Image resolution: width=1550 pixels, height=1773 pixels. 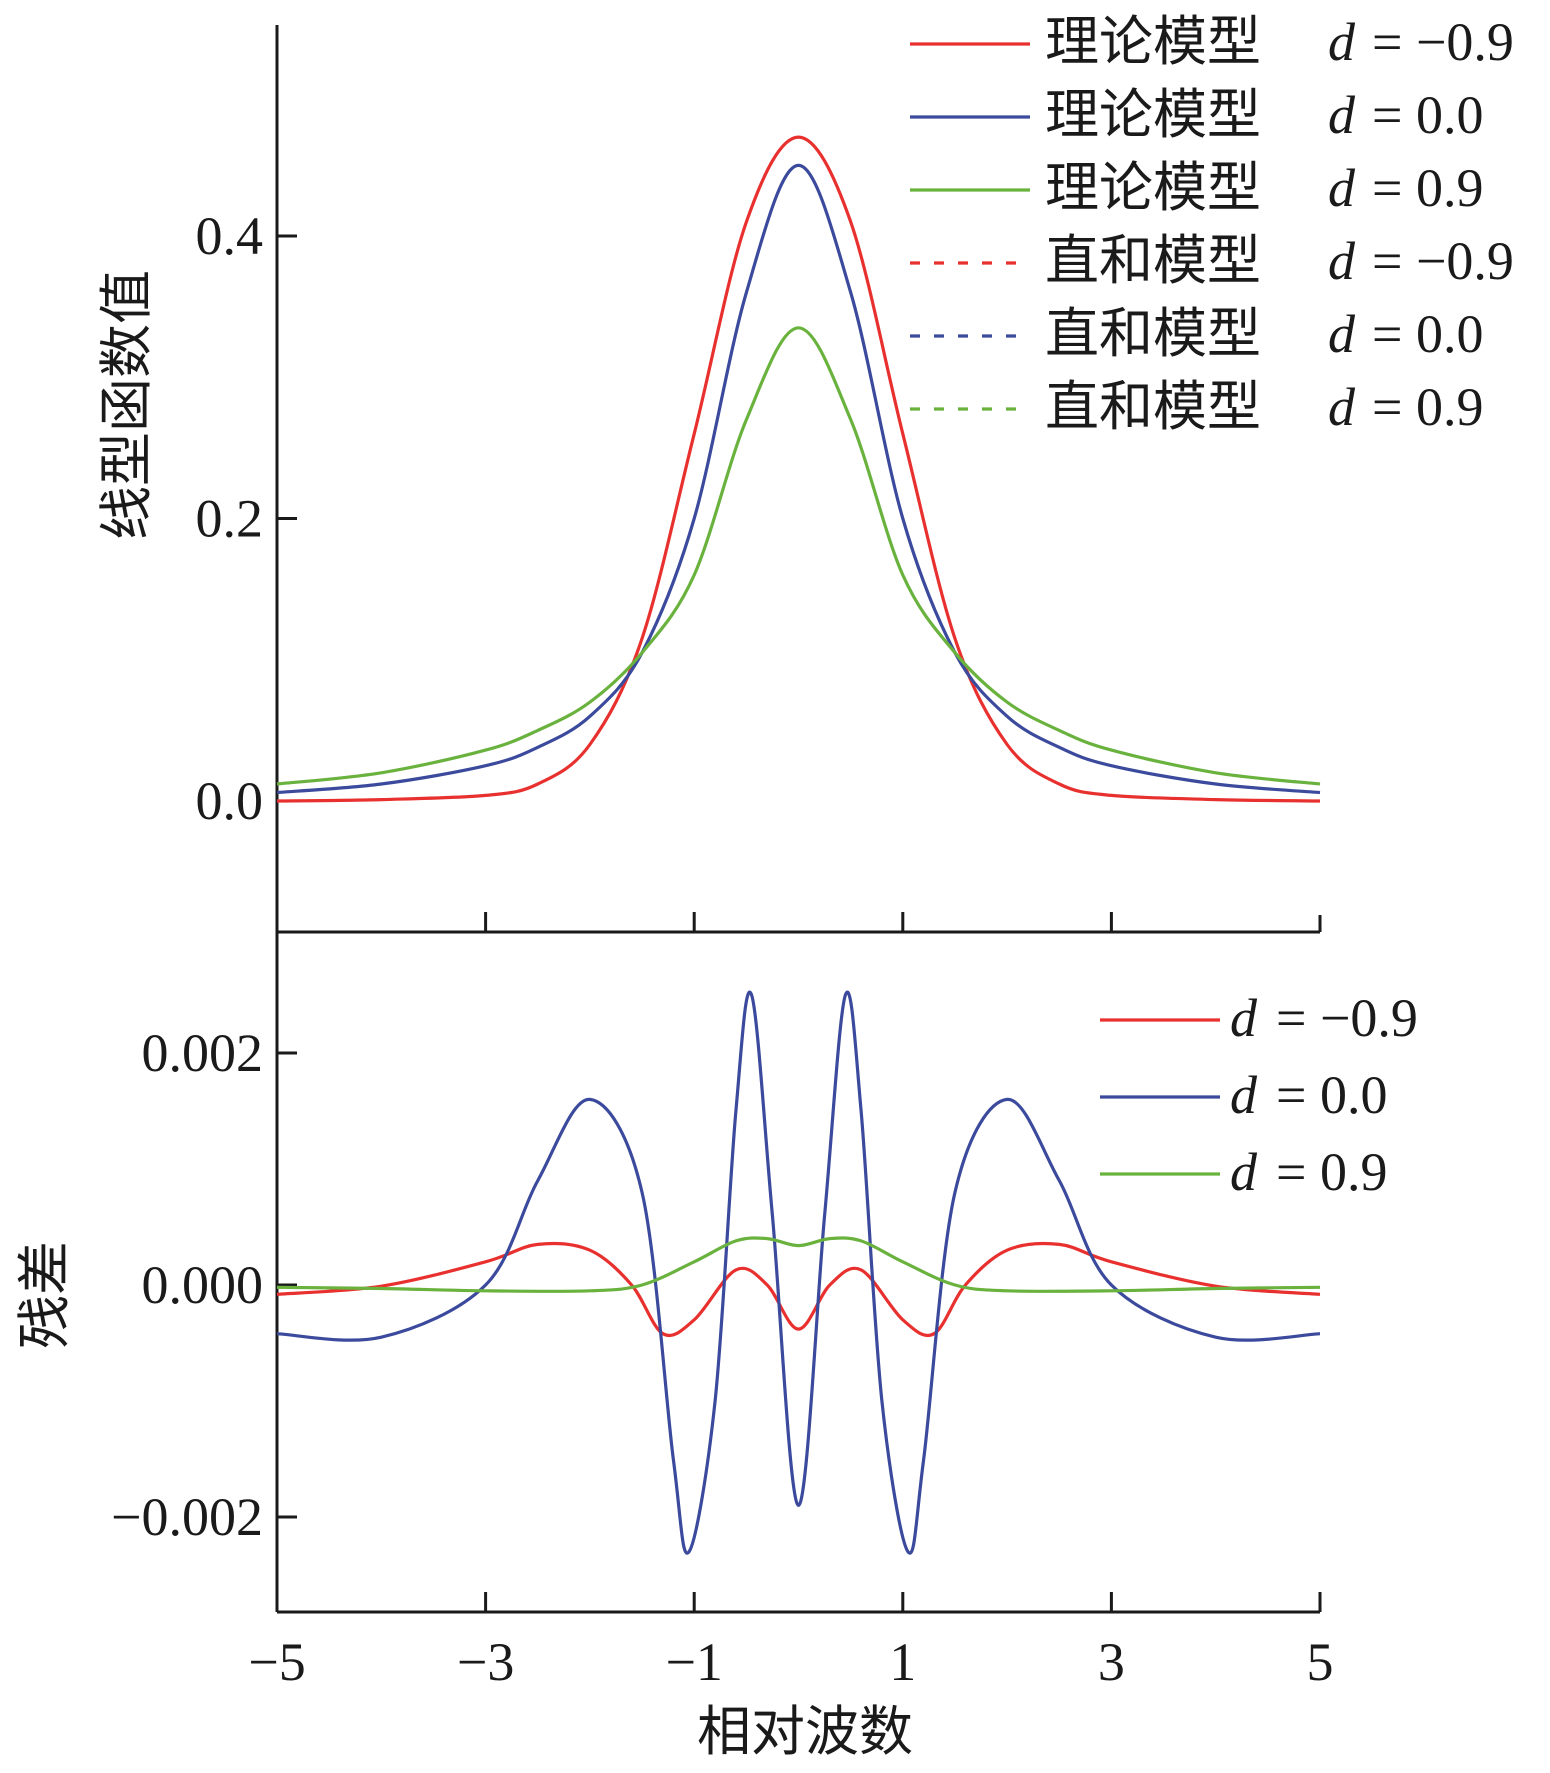 What do you see at coordinates (187, 1517) in the screenshot?
I see `y-tick-label: −0.002` at bounding box center [187, 1517].